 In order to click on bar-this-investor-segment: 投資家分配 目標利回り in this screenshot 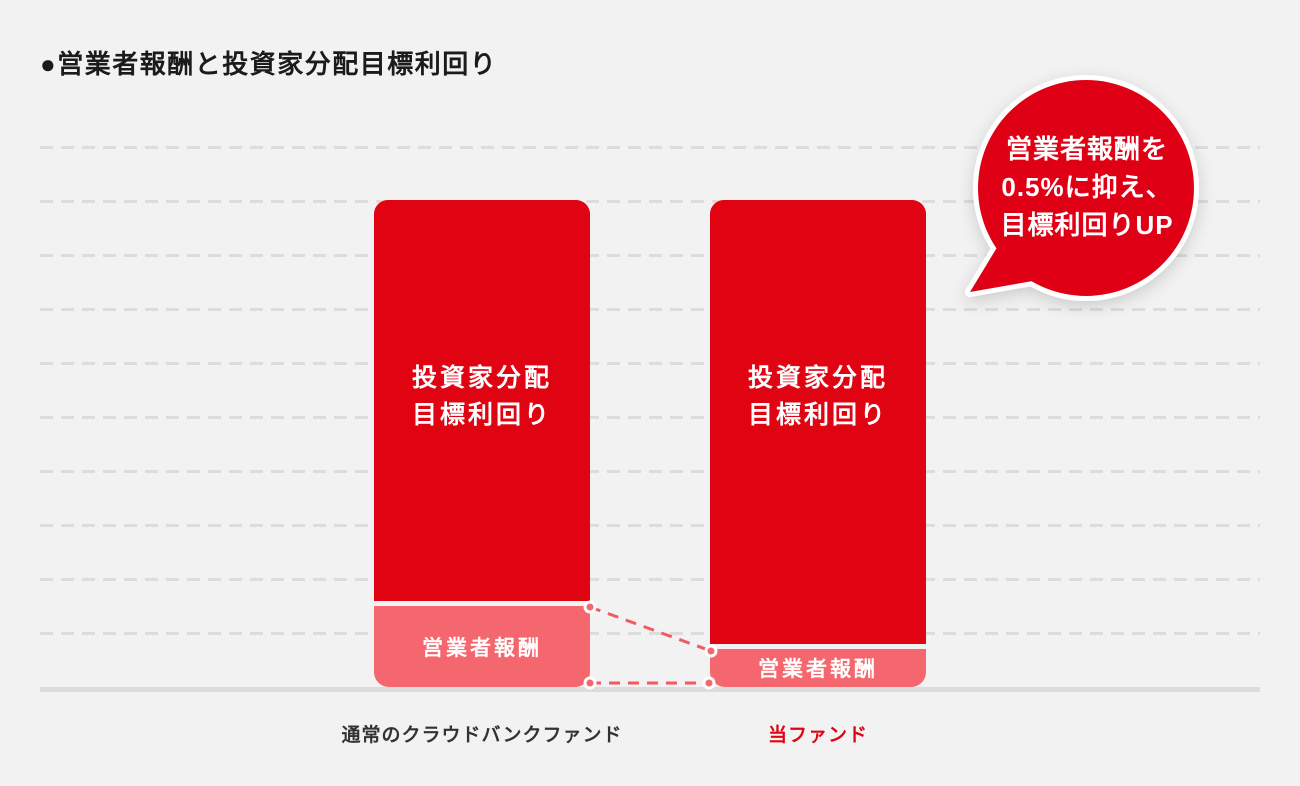, I will do `click(818, 422)`.